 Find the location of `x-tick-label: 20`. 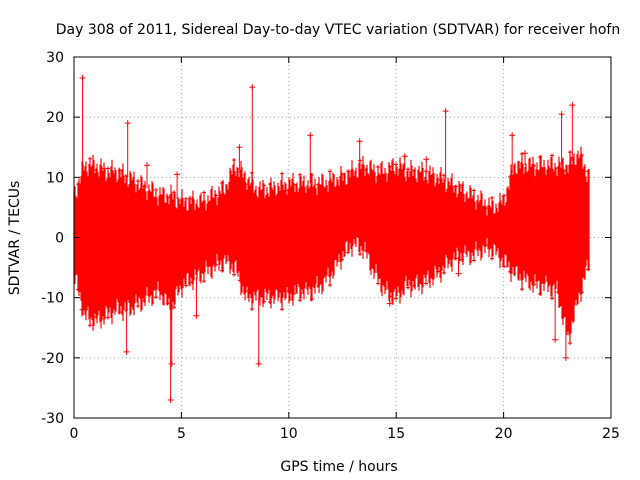

x-tick-label: 20 is located at coordinates (504, 434).